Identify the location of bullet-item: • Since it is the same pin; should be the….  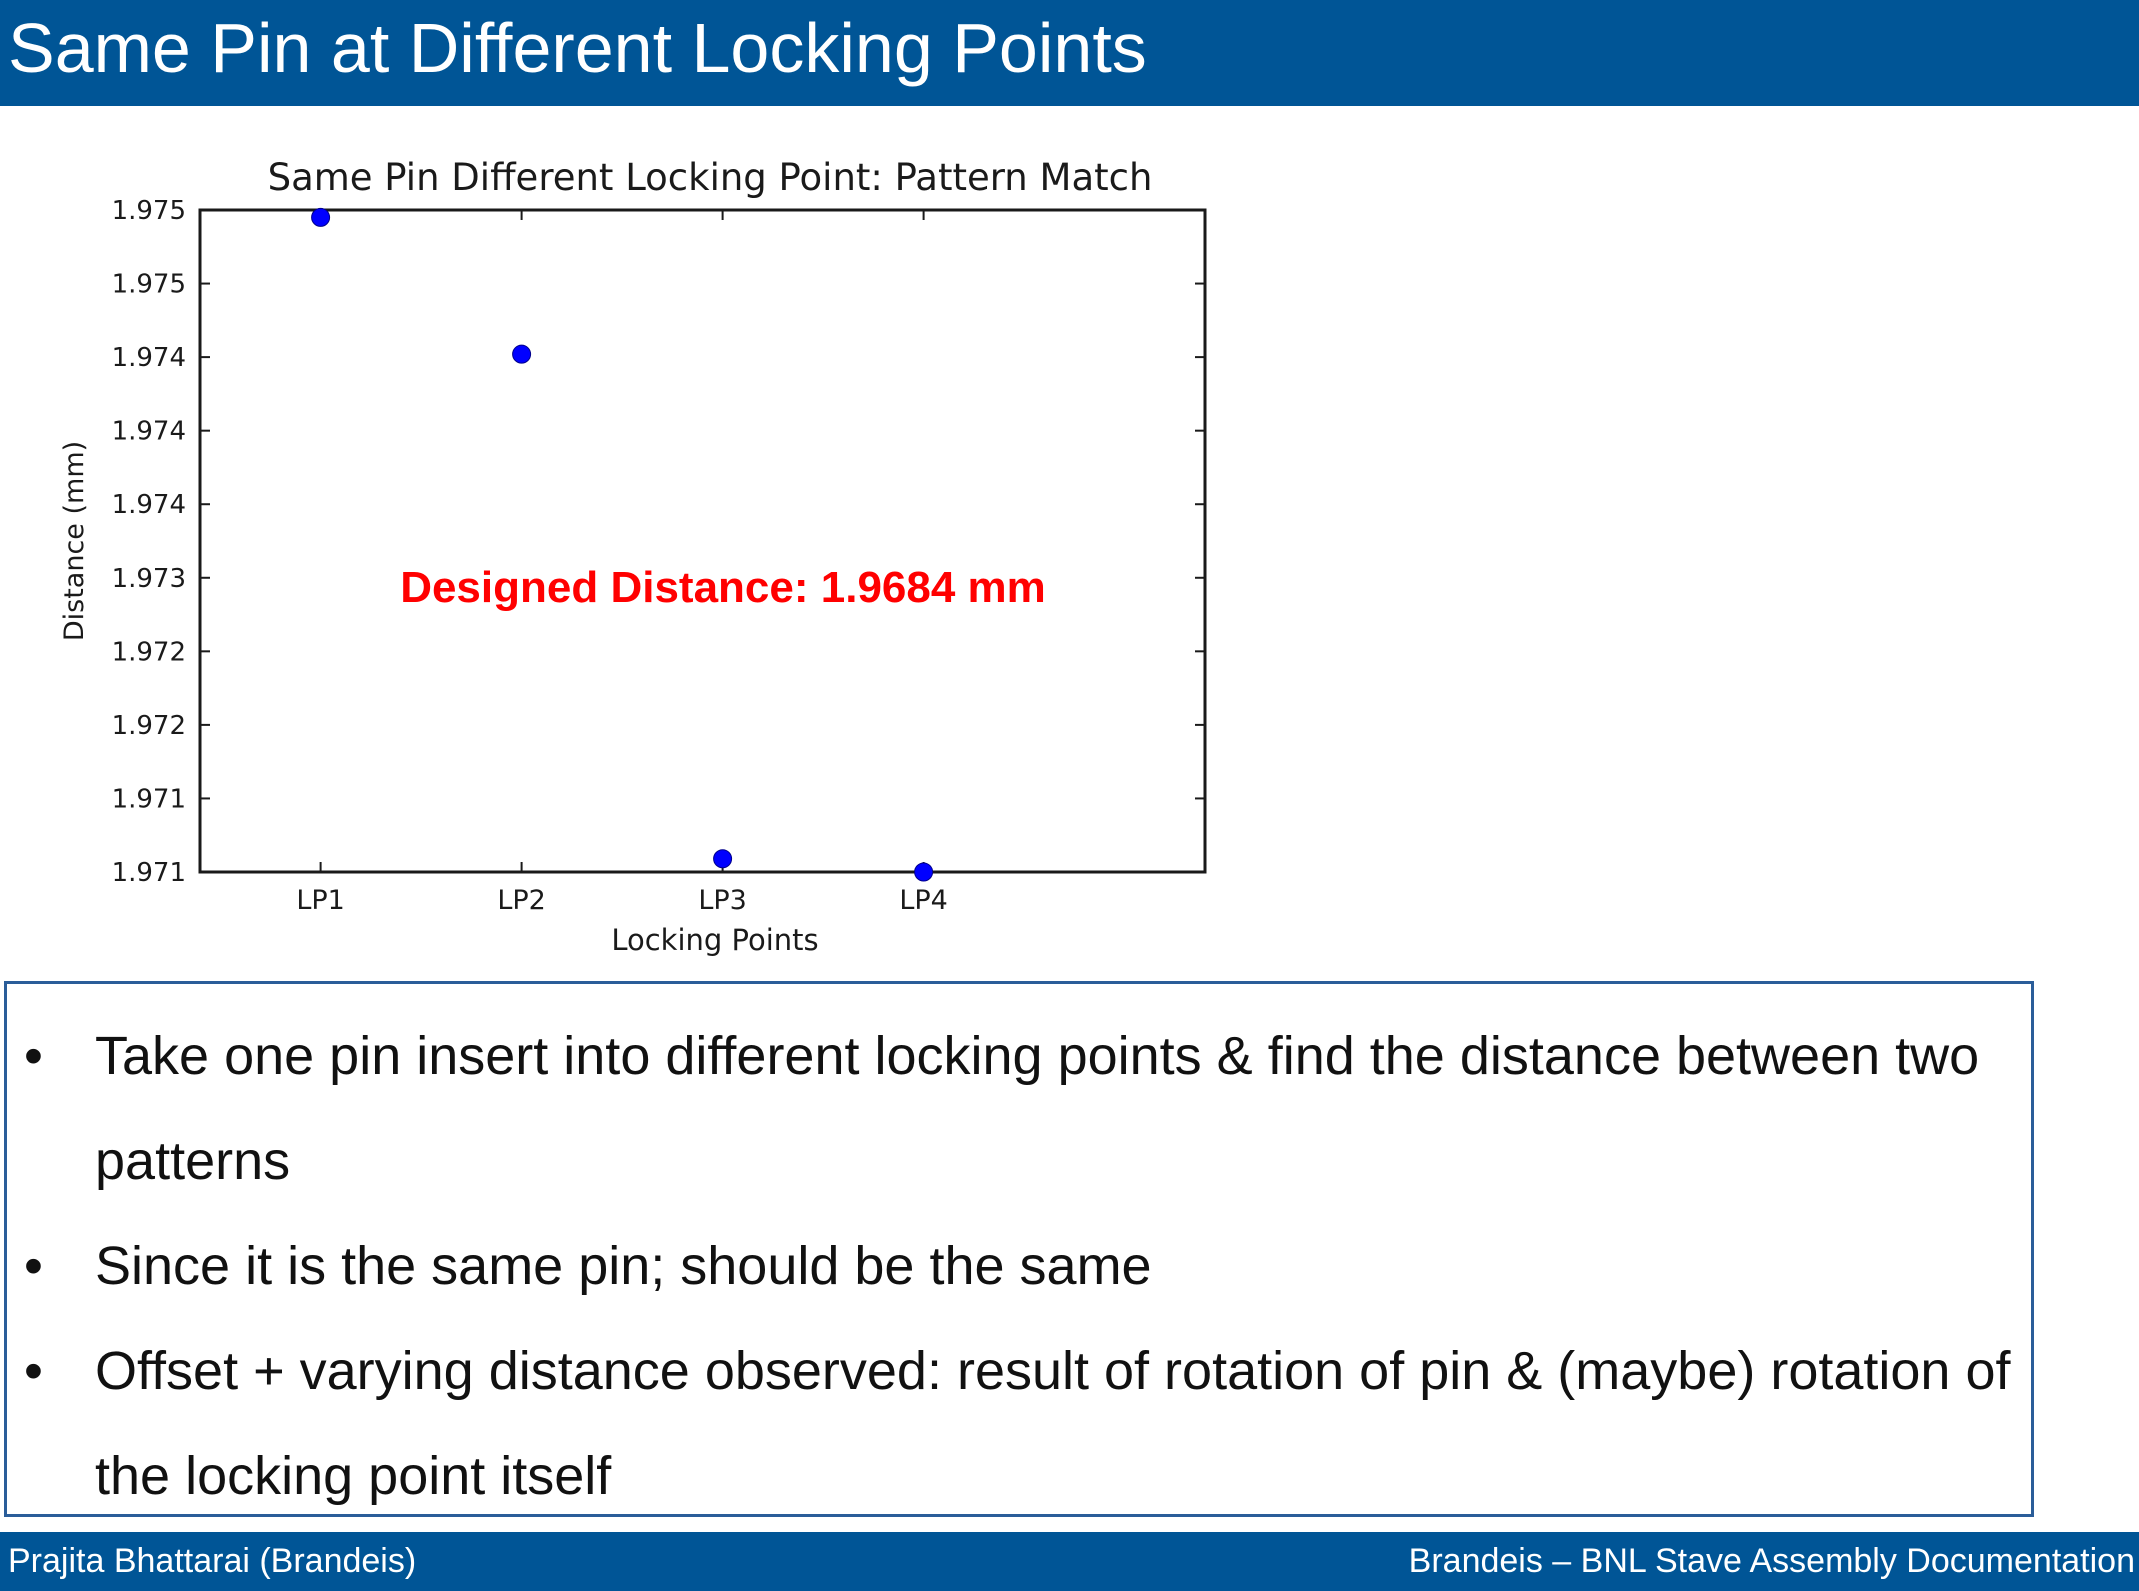
(1019, 1266).